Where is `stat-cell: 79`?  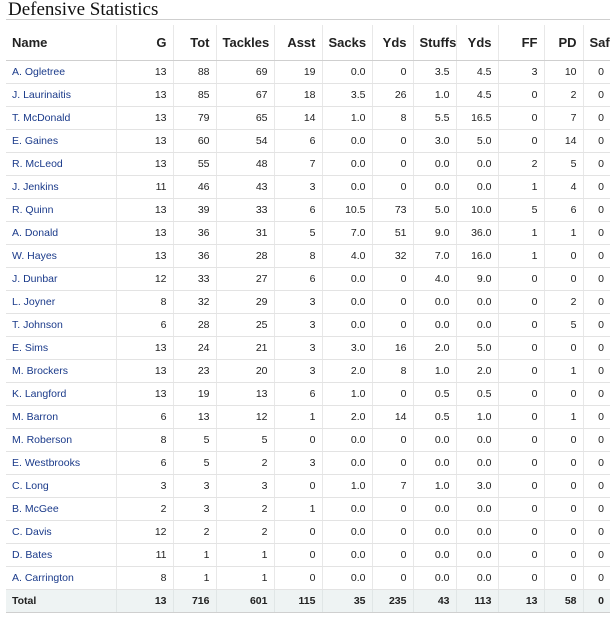 stat-cell: 79 is located at coordinates (195, 118).